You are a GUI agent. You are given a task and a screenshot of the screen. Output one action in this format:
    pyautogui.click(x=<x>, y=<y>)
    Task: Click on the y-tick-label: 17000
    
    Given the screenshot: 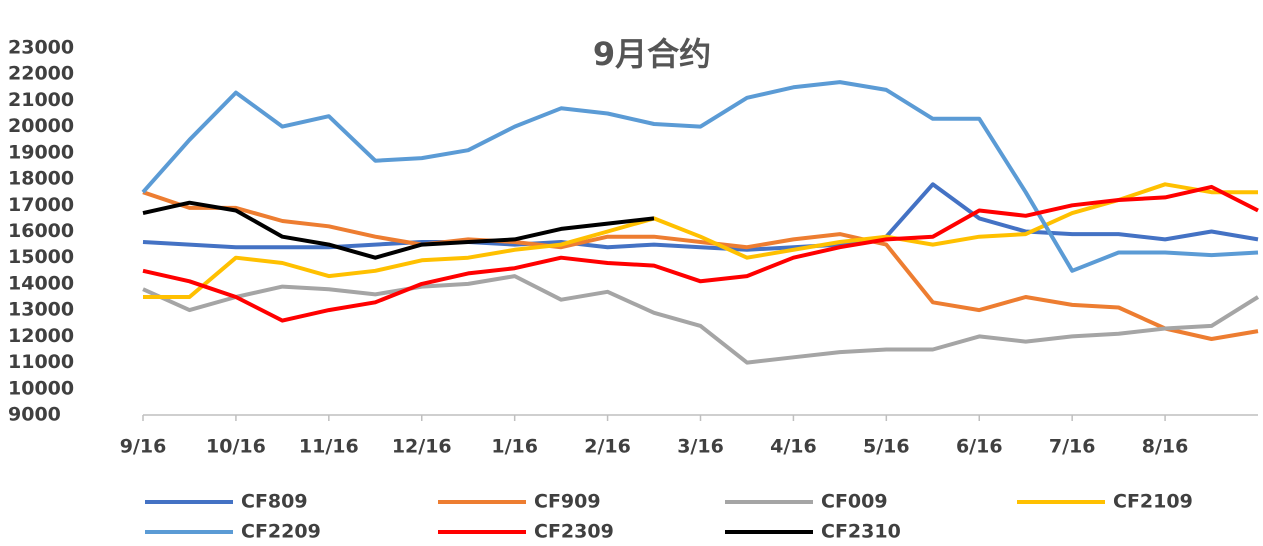 What is the action you would take?
    pyautogui.click(x=41, y=205)
    